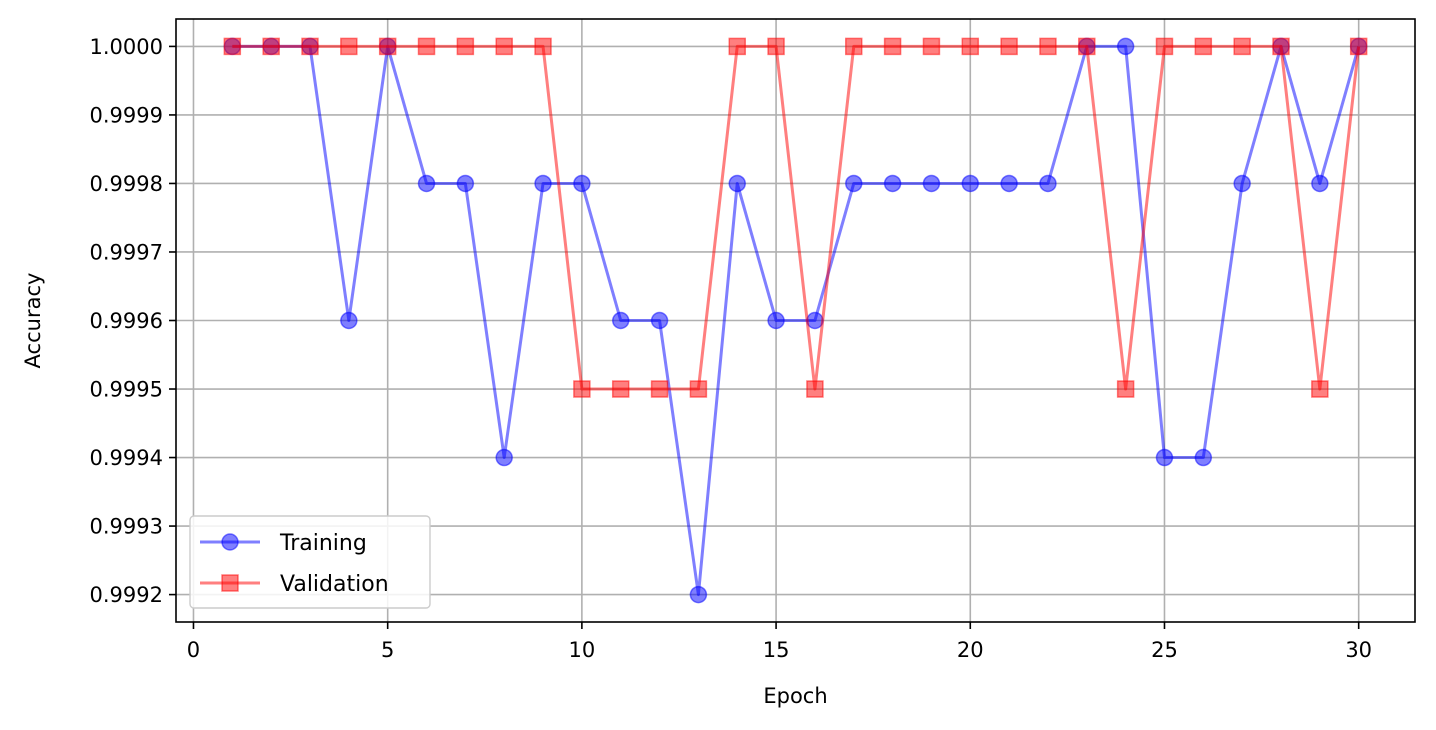 This screenshot has height=730, width=1436. I want to click on y-tick-label: 0.9992, so click(126, 595).